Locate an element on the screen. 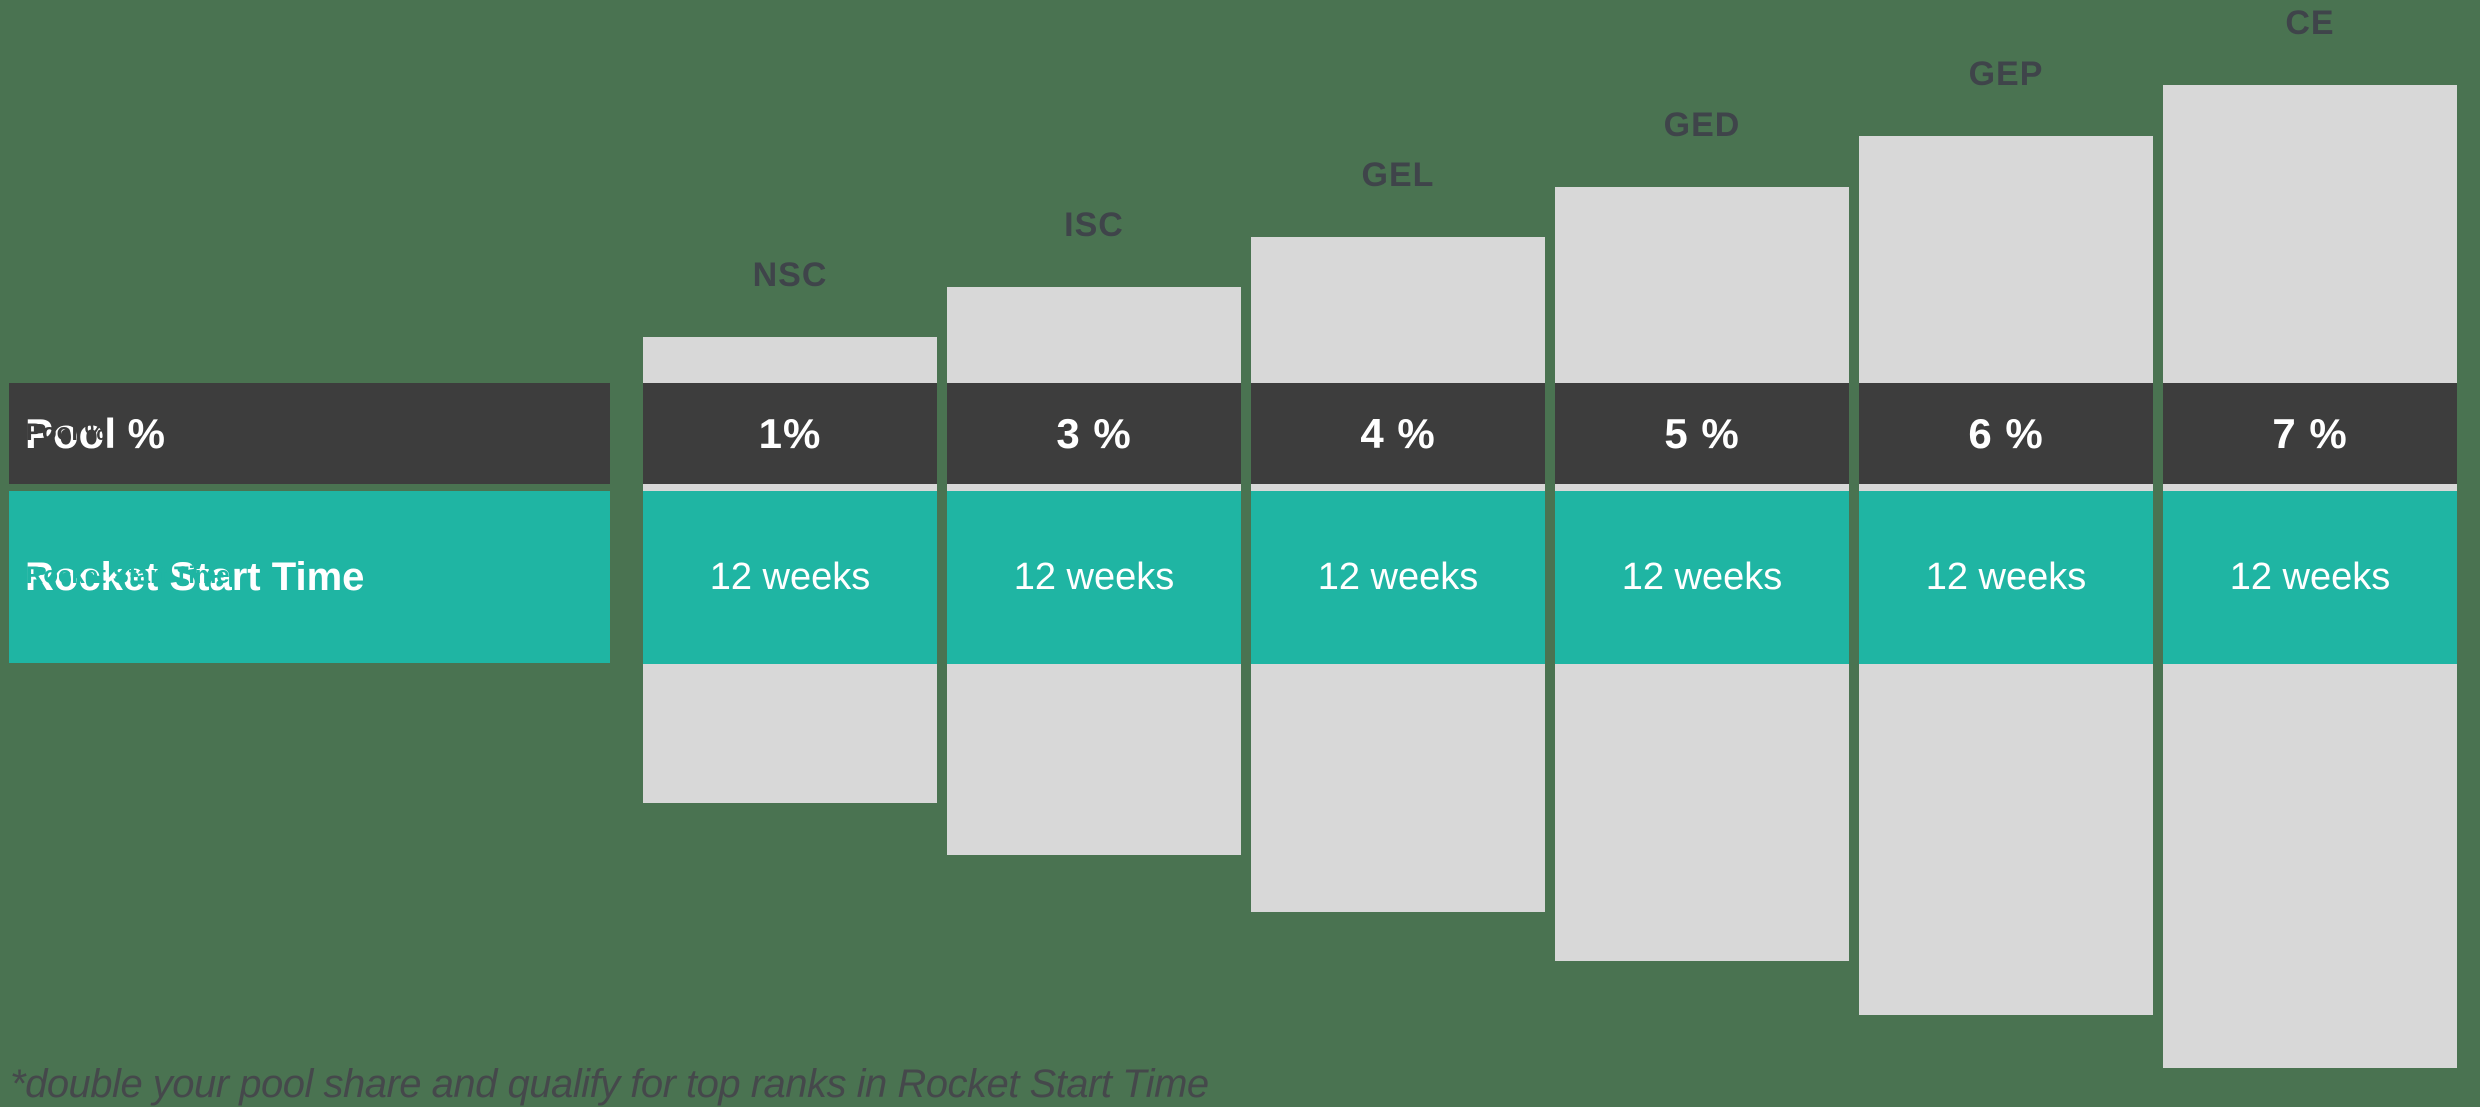  pool-percent-cell: 4 % is located at coordinates (1398, 433).